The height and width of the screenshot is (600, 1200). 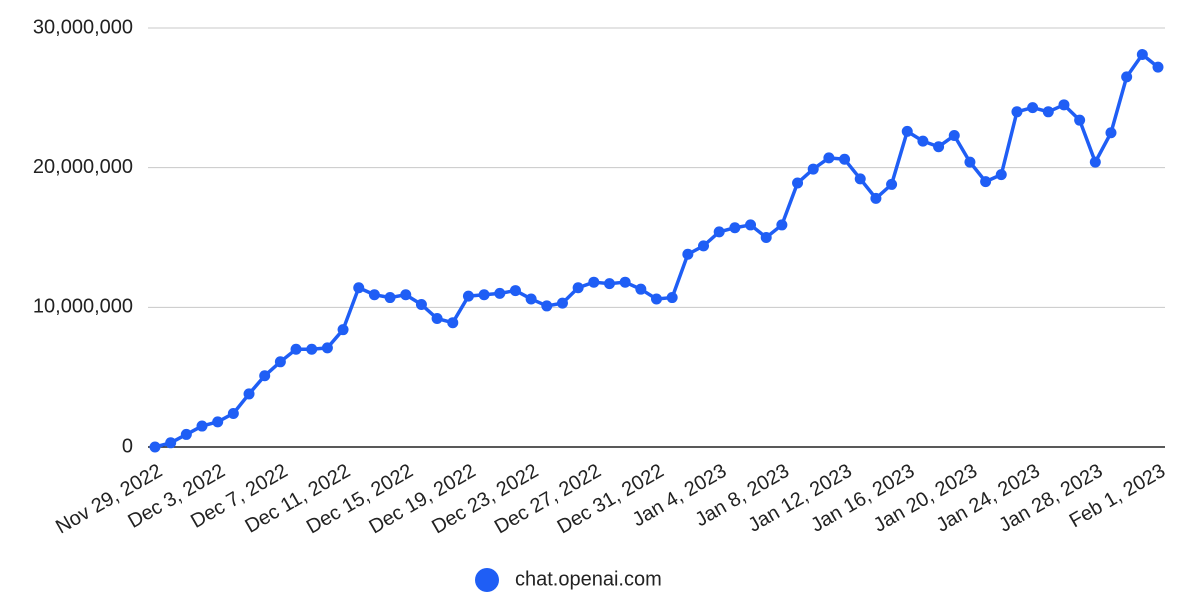 What do you see at coordinates (83, 167) in the screenshot?
I see `y-tick-label: 20,000,000` at bounding box center [83, 167].